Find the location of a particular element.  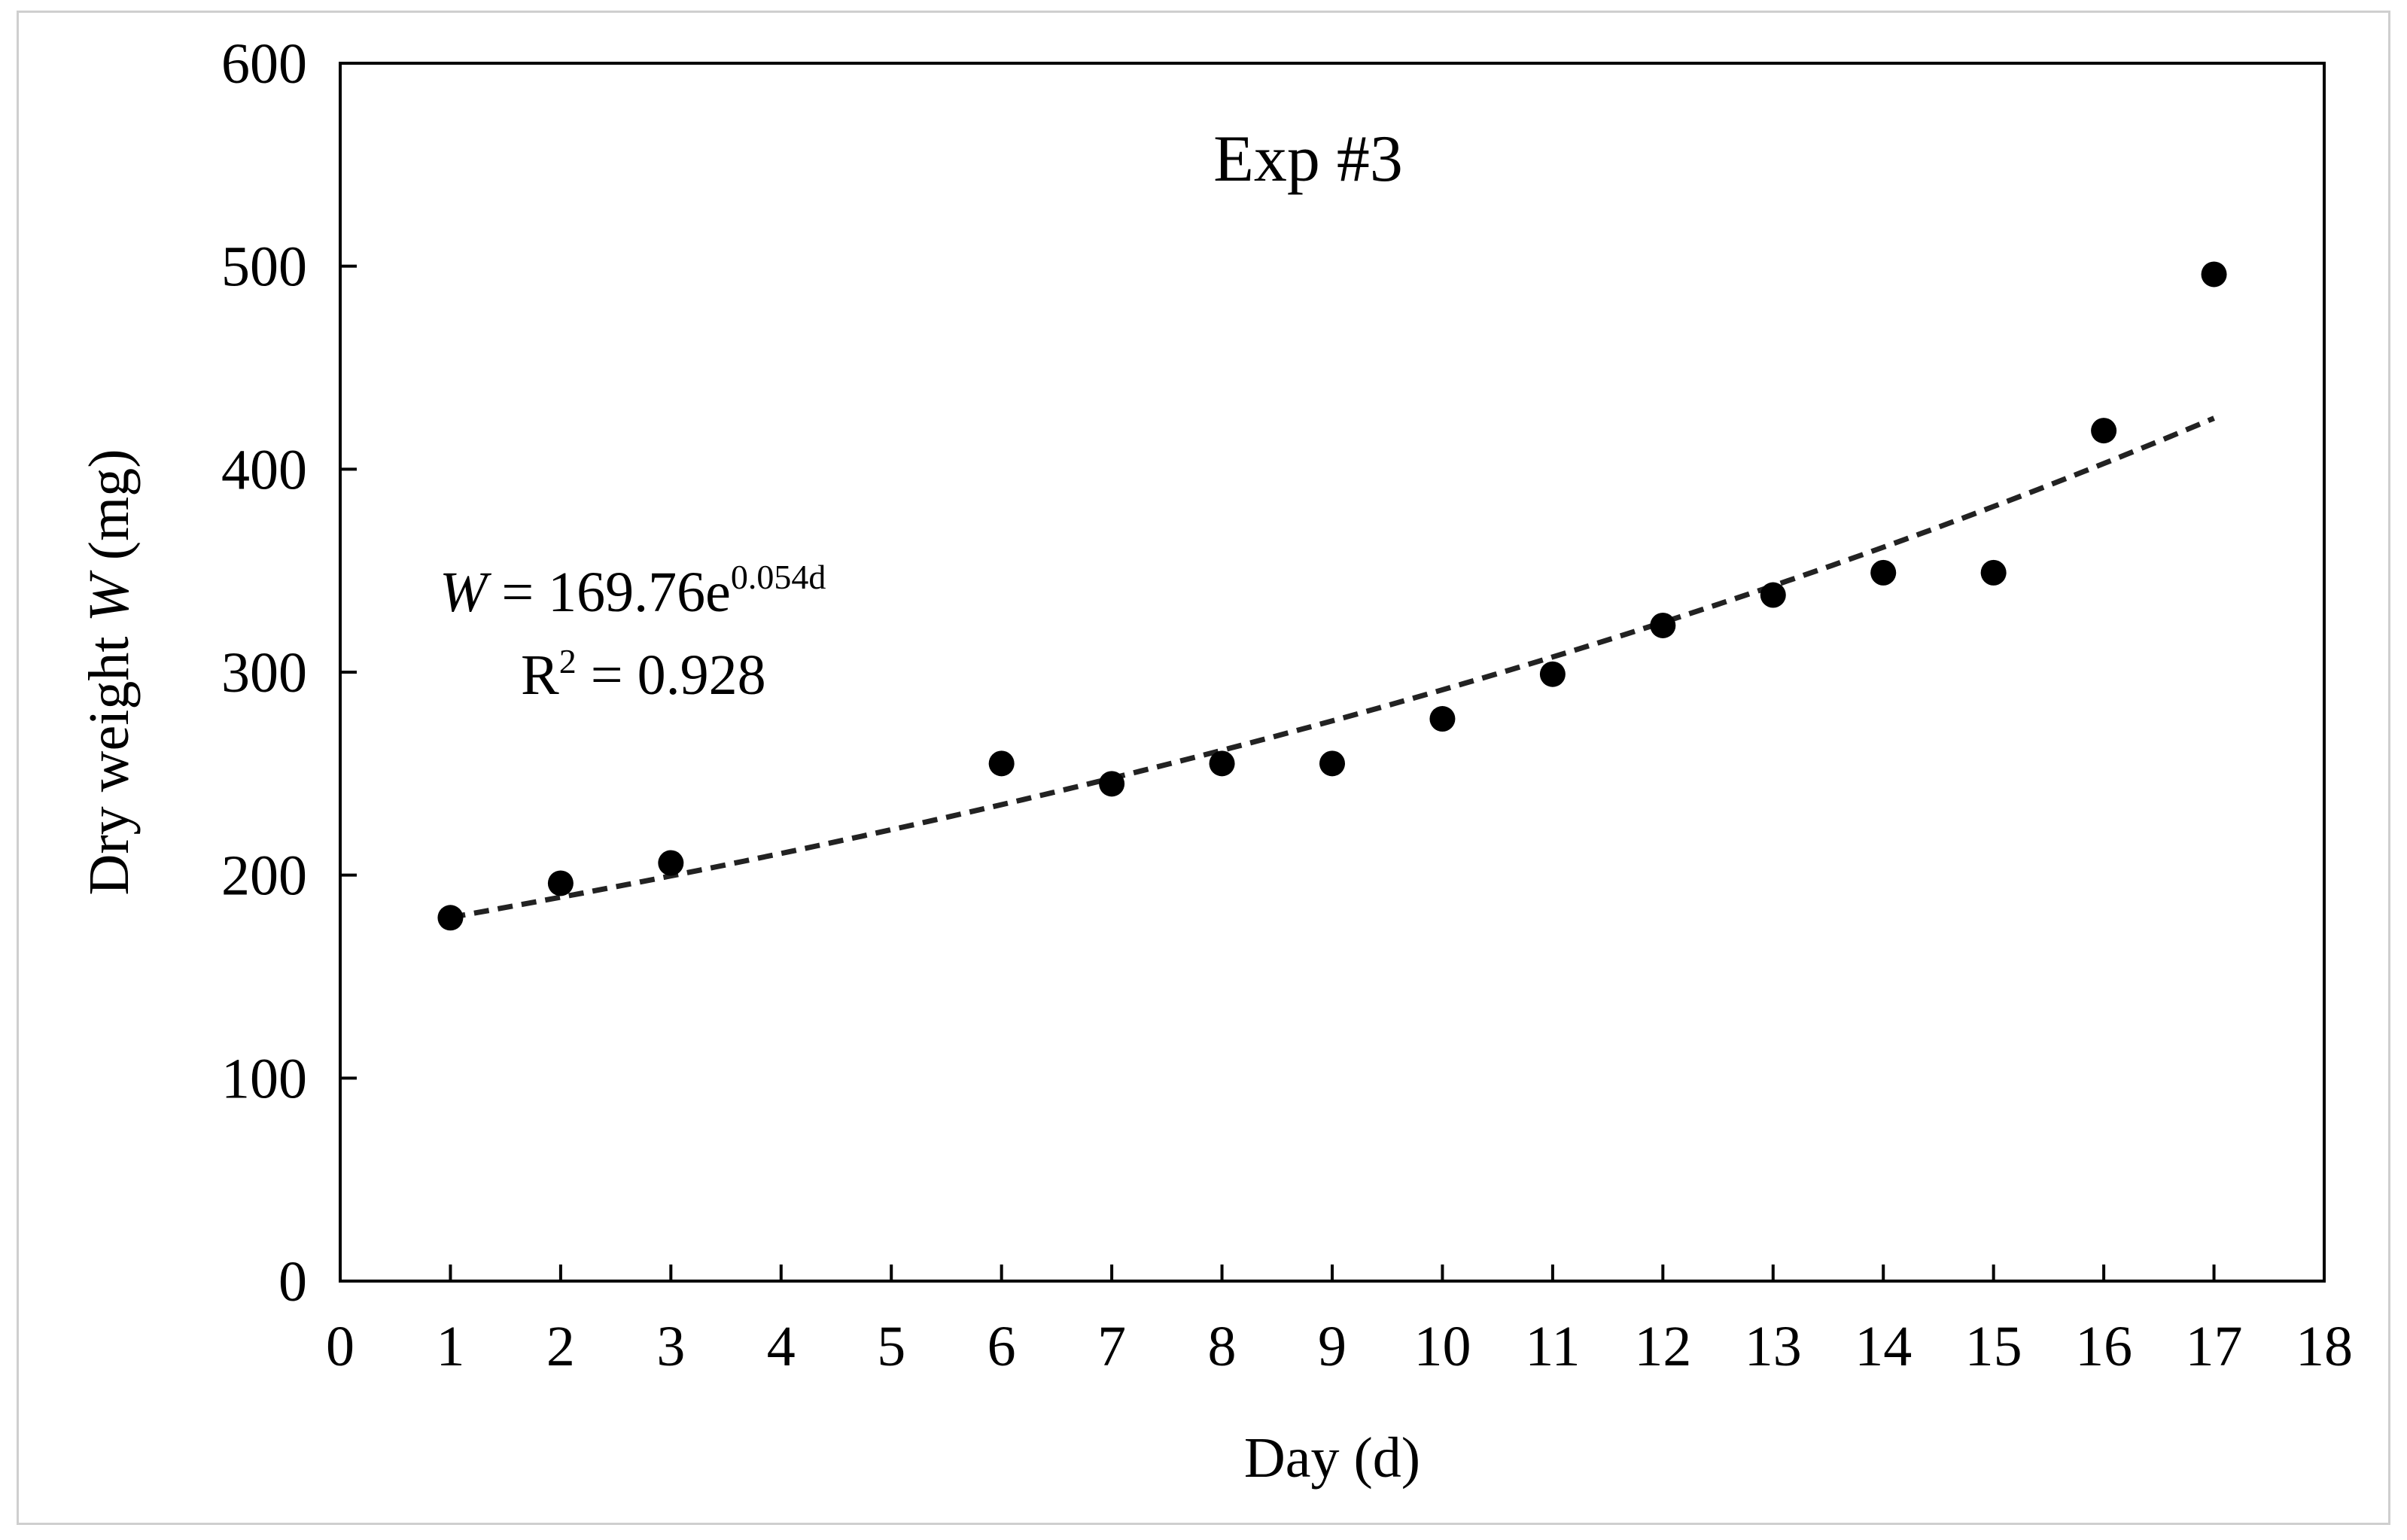

x-tick-label: 8 is located at coordinates (1222, 1346).